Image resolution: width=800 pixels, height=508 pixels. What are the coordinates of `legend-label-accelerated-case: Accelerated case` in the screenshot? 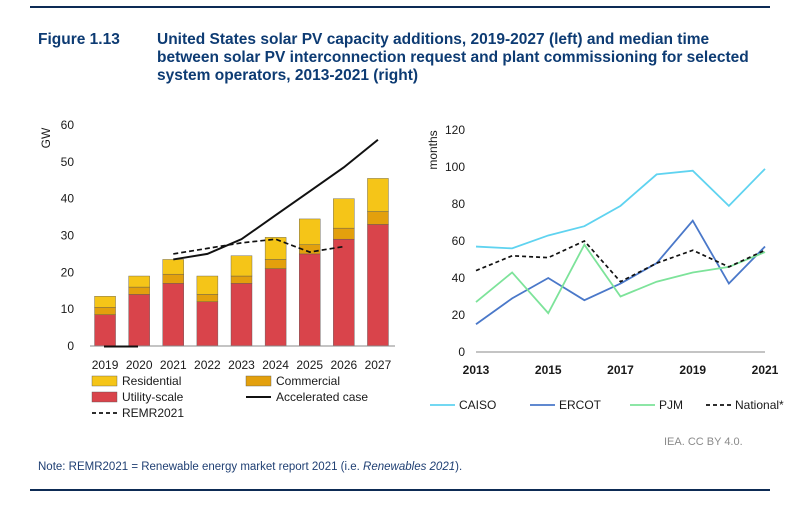 It's located at (322, 397).